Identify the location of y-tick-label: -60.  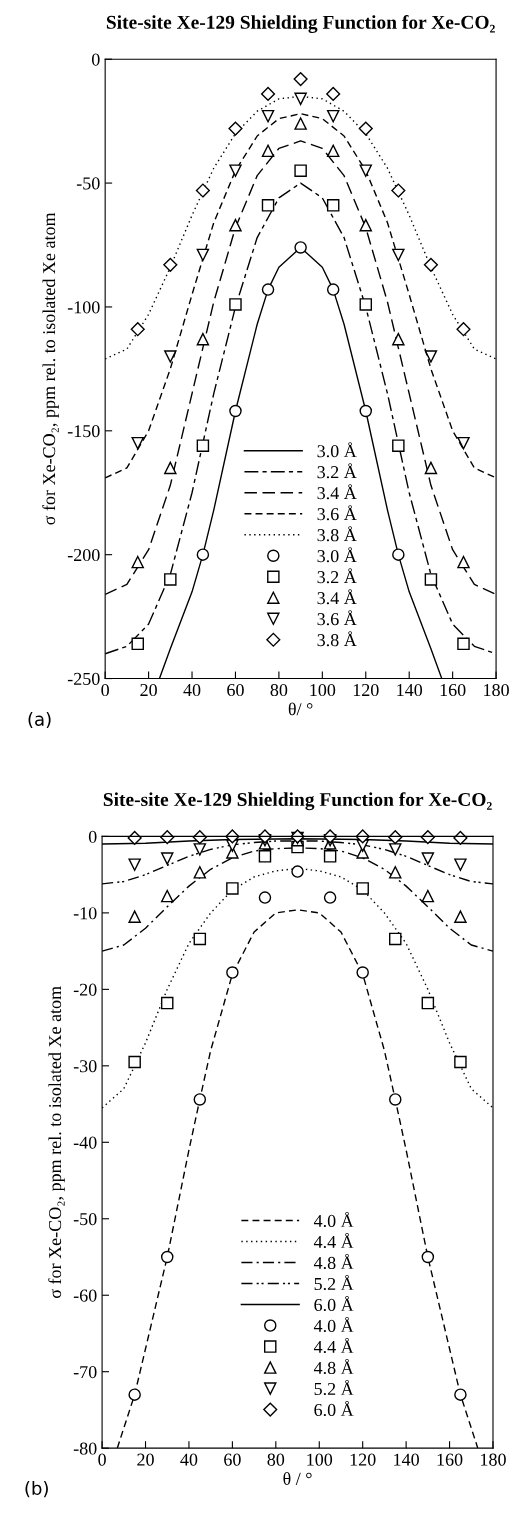
(85, 1295).